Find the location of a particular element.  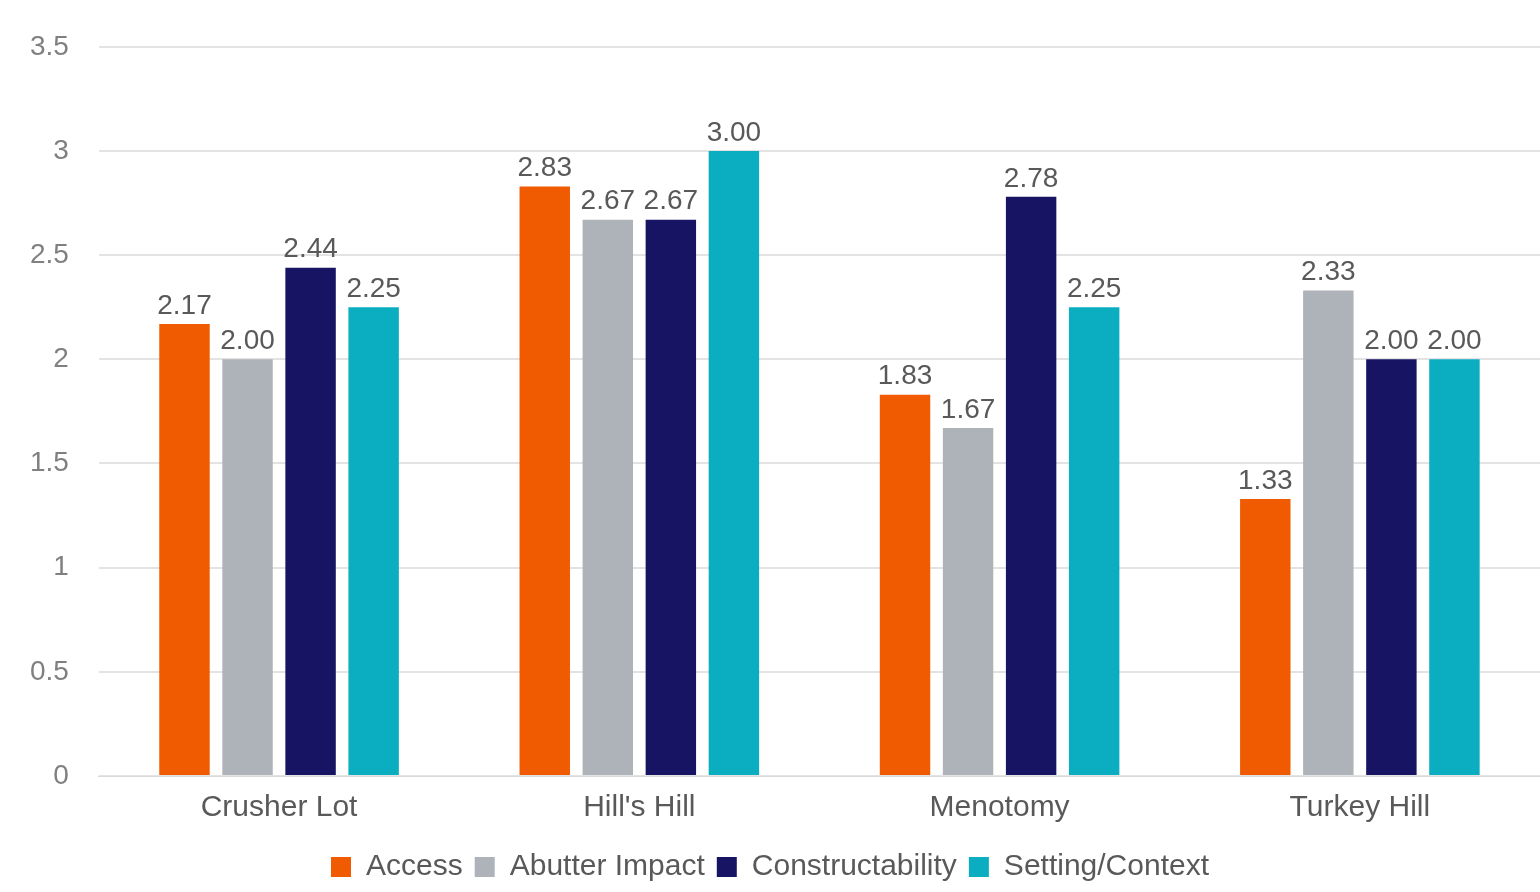

y-tick-label: 0 is located at coordinates (61, 774).